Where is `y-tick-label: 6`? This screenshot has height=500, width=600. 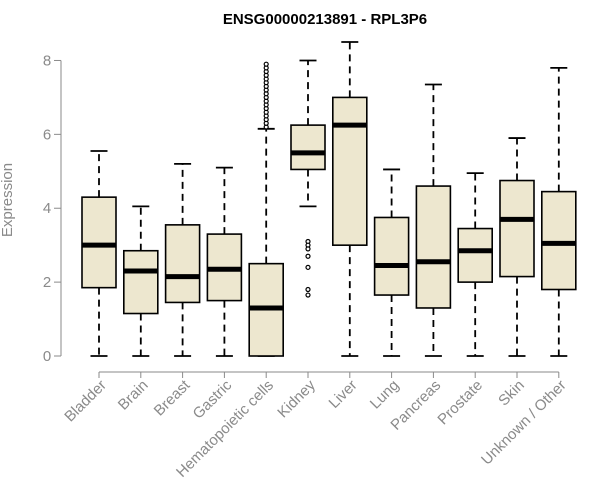
y-tick-label: 6 is located at coordinates (47, 134).